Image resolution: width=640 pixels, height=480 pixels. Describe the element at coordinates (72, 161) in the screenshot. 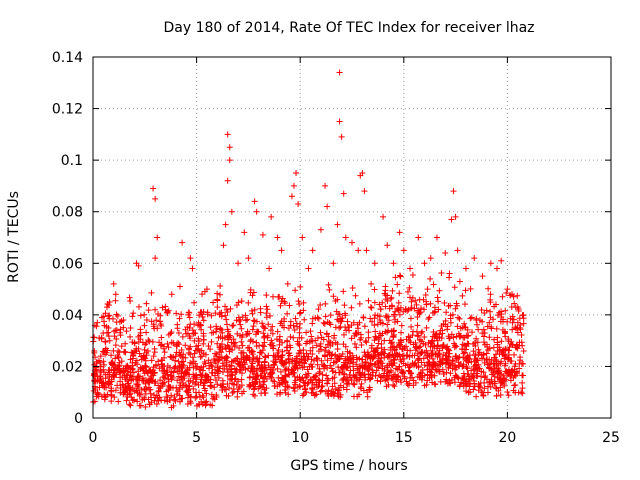

I see `y-tick-label: 0.1` at that location.